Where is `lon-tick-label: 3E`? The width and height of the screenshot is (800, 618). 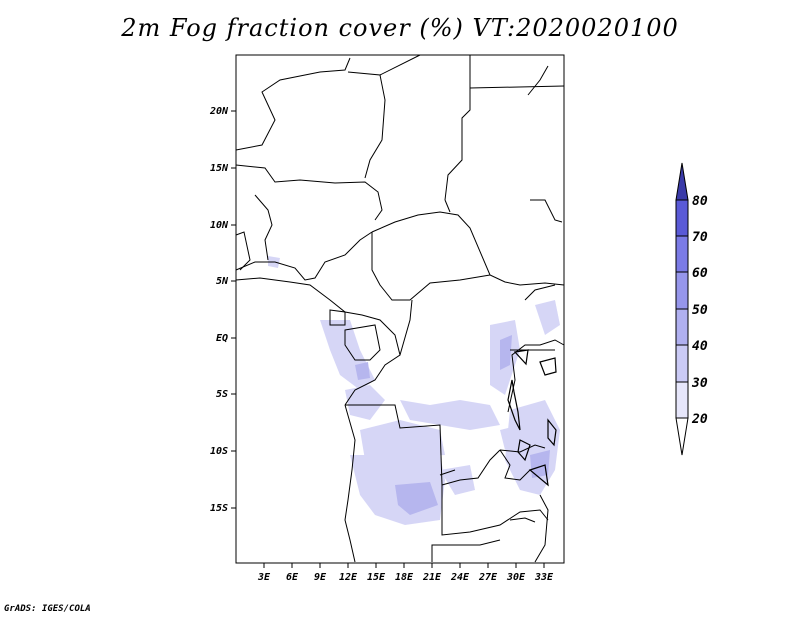 lon-tick-label: 3E is located at coordinates (264, 577).